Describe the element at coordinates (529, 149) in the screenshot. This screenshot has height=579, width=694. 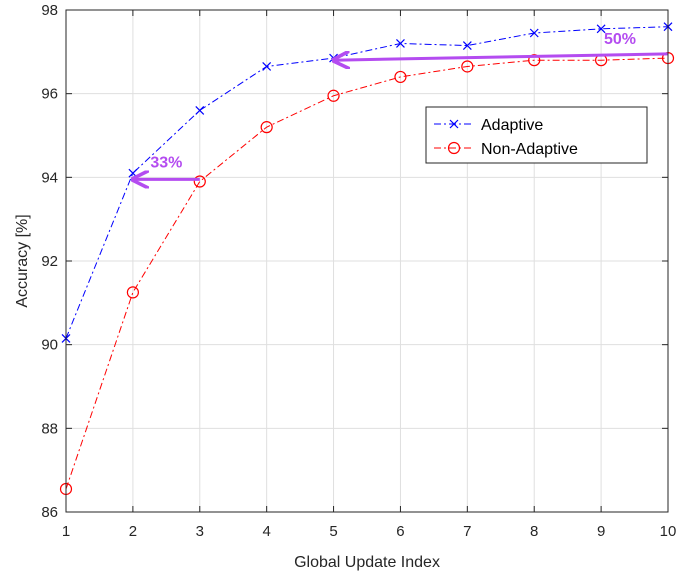
I see `legend-label-non-adaptive: Non-Adaptive` at that location.